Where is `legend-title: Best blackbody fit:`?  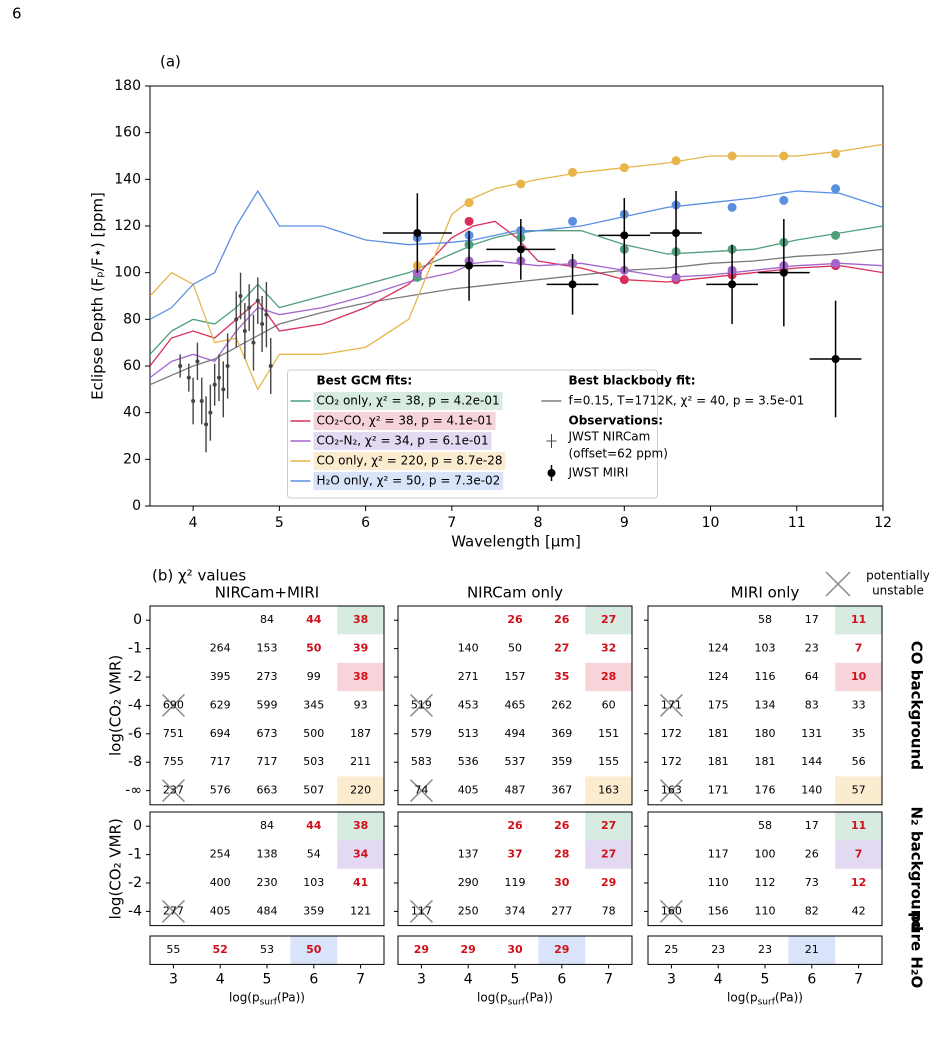
legend-title: Best blackbody fit: is located at coordinates (632, 381).